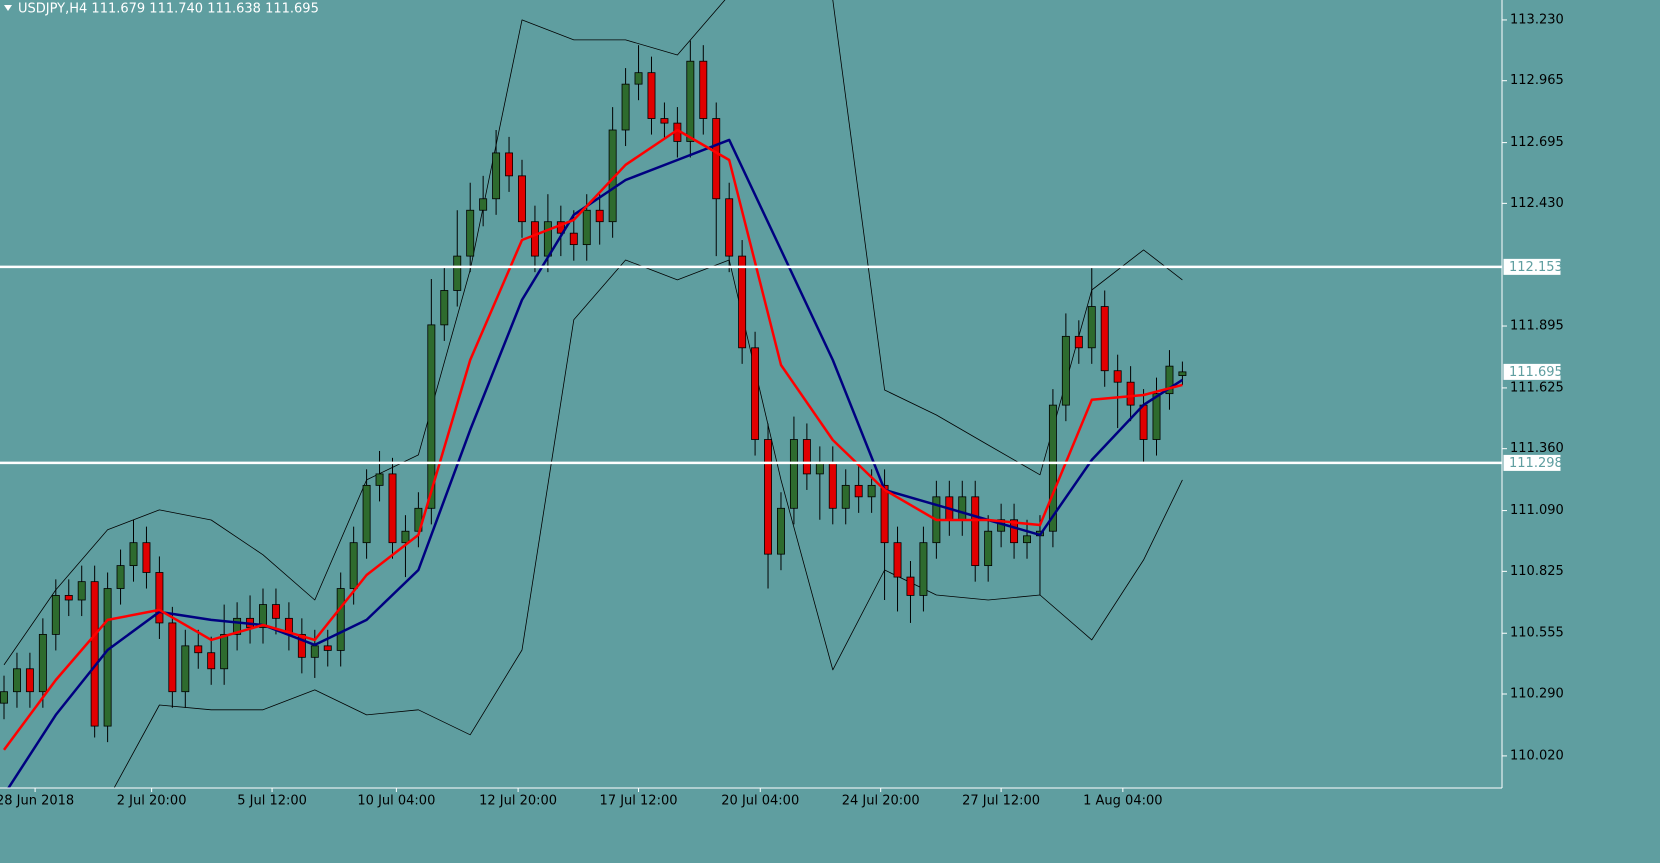 The width and height of the screenshot is (1660, 863). Describe the element at coordinates (1122, 801) in the screenshot. I see `x-tick-label: 1 Aug 04:00` at that location.